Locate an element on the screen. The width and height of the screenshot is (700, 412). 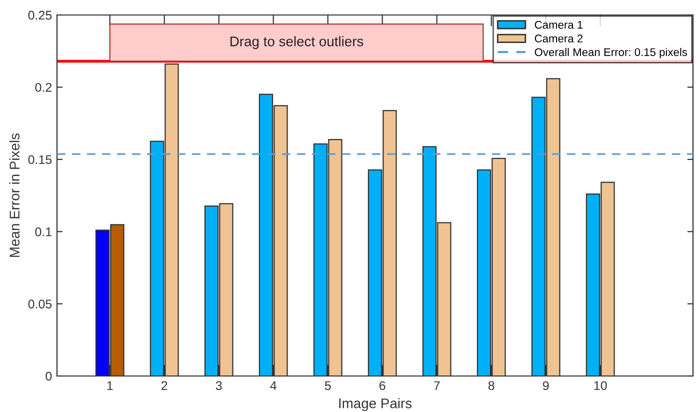
x-axis-title: Image Pairs is located at coordinates (375, 405).